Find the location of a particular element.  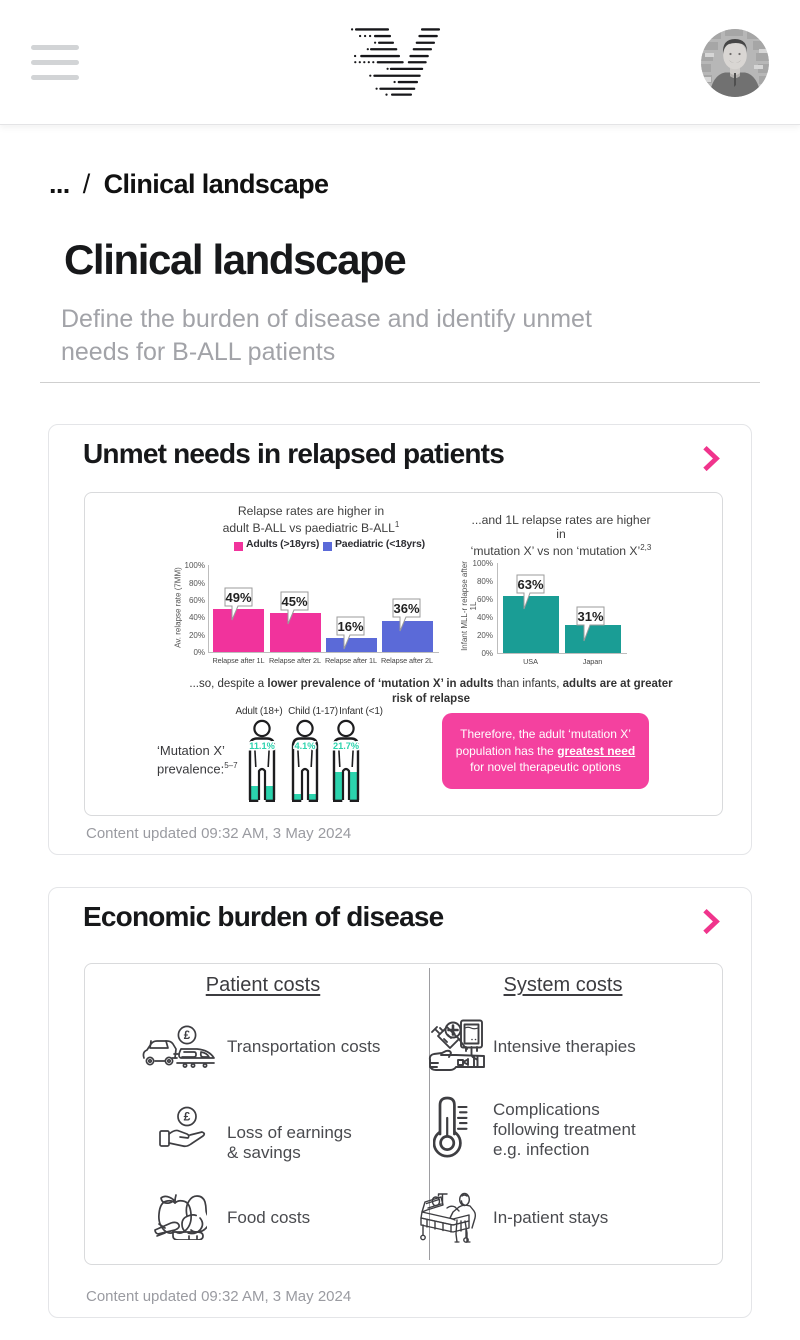

svg-text: 21.7% is located at coordinates (346, 746).